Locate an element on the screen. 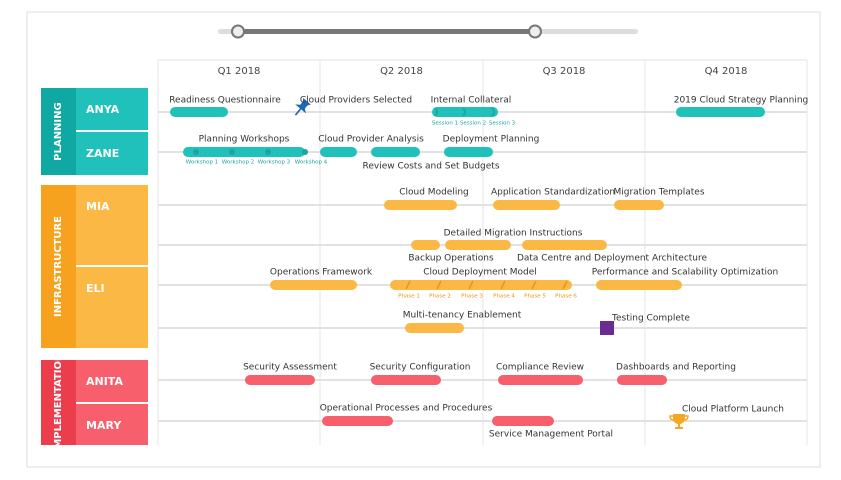 The image size is (841, 480). quarter-label: Q3 2018 is located at coordinates (564, 71).